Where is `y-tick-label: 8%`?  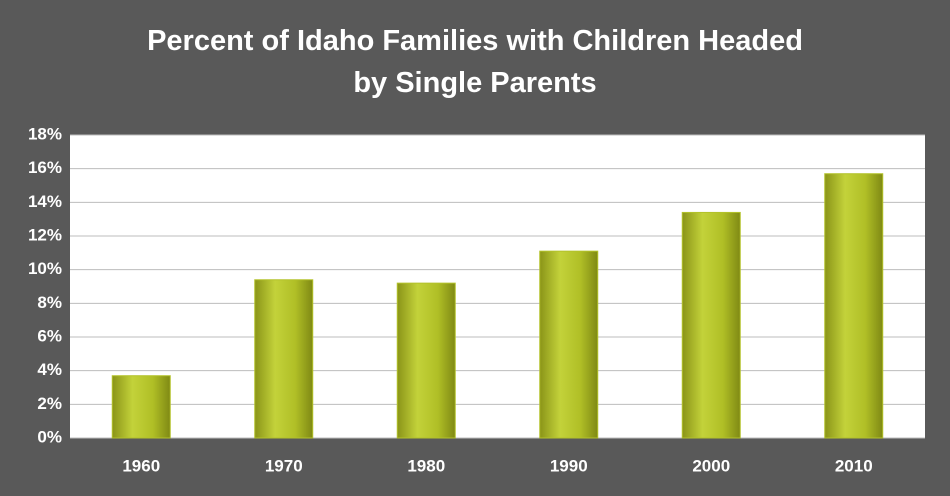 y-tick-label: 8% is located at coordinates (49, 302).